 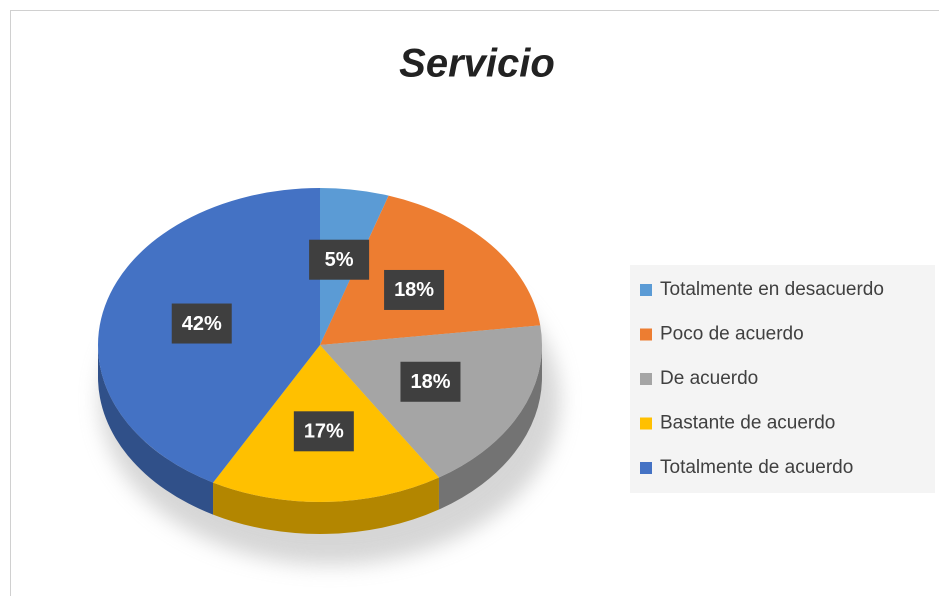 What do you see at coordinates (756, 467) in the screenshot?
I see `legend-label: Totalmente de acuerdo` at bounding box center [756, 467].